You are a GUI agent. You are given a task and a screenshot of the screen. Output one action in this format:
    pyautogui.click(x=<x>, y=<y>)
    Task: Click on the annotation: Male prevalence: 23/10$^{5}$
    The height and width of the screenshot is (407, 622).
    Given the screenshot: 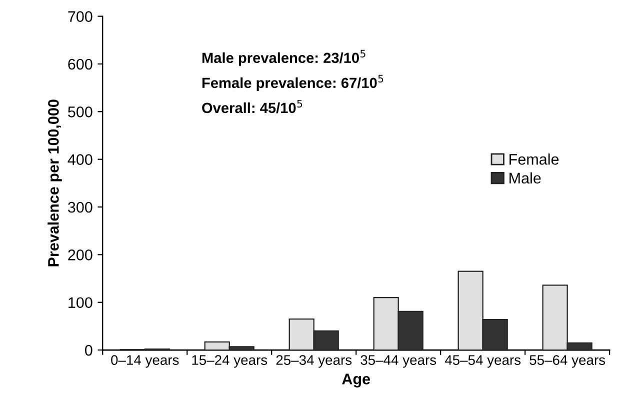 What is the action you would take?
    pyautogui.click(x=284, y=58)
    